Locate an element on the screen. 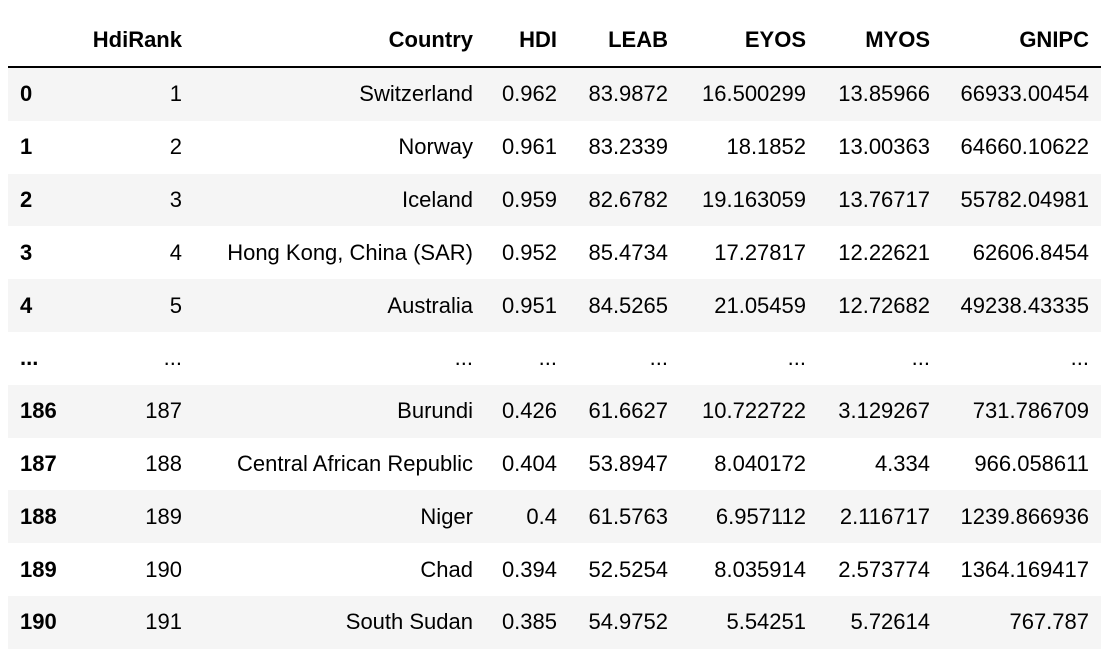 The image size is (1106, 654). cell-myos: 3.129267 is located at coordinates (884, 411).